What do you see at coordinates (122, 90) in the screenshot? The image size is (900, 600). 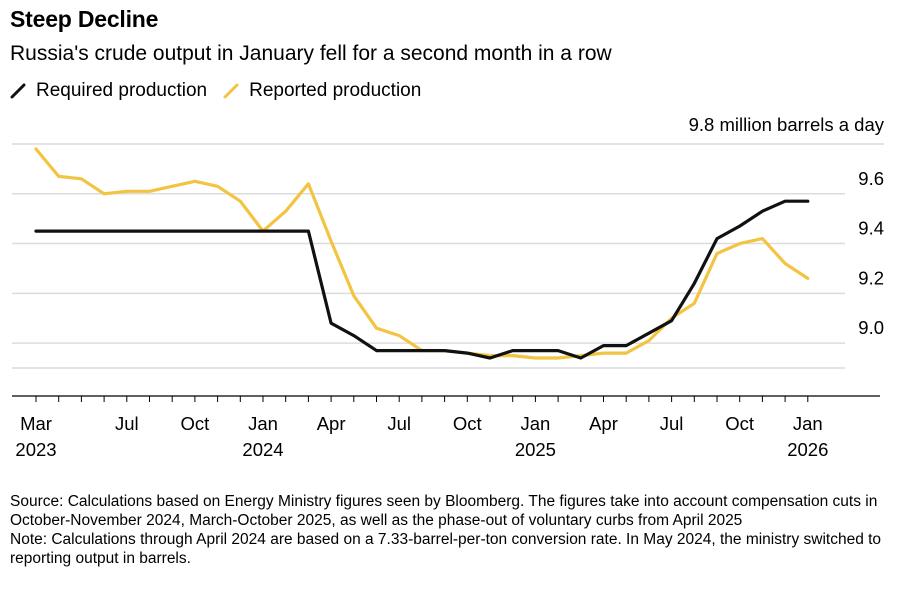 I see `legend-label-required: Required production` at bounding box center [122, 90].